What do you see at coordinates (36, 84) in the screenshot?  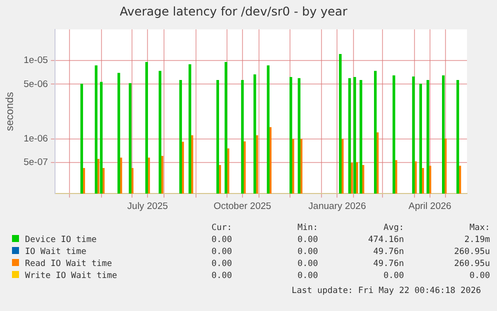 I see `y-tick-label: 5e-06` at bounding box center [36, 84].